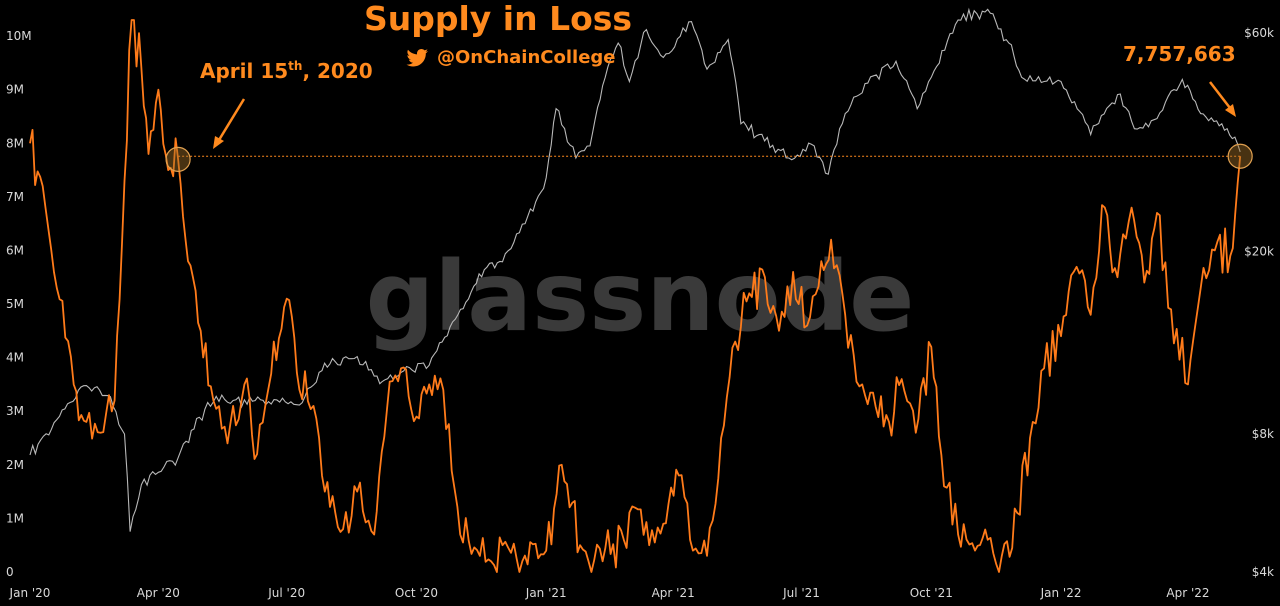 The height and width of the screenshot is (606, 1280). Describe the element at coordinates (1263, 434) in the screenshot. I see `y-right-tick-label: $8k` at that location.